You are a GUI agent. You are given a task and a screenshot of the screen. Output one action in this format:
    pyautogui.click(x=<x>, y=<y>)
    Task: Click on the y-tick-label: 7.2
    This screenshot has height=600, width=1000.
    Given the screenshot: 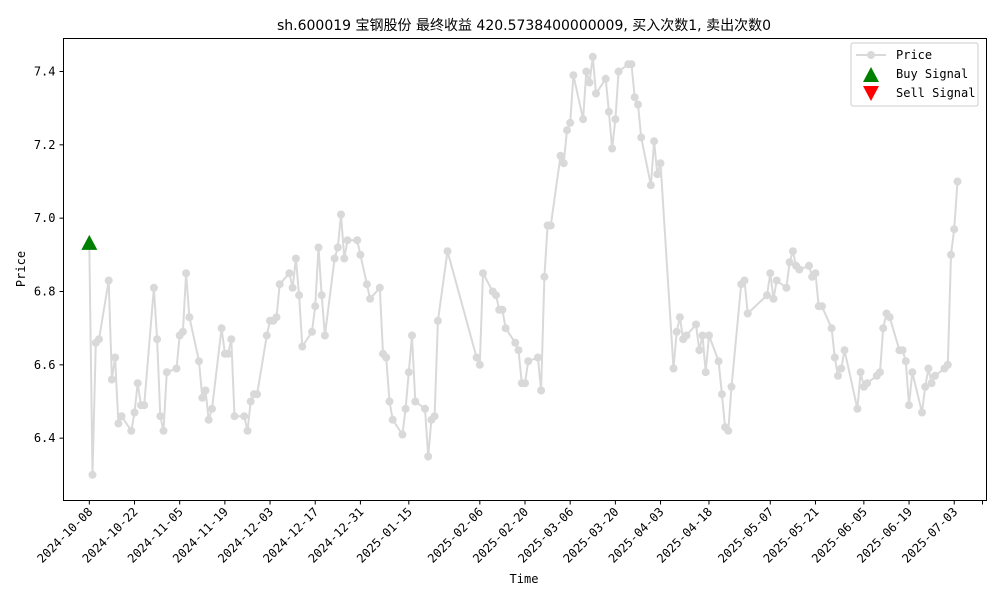 What is the action you would take?
    pyautogui.click(x=45, y=145)
    